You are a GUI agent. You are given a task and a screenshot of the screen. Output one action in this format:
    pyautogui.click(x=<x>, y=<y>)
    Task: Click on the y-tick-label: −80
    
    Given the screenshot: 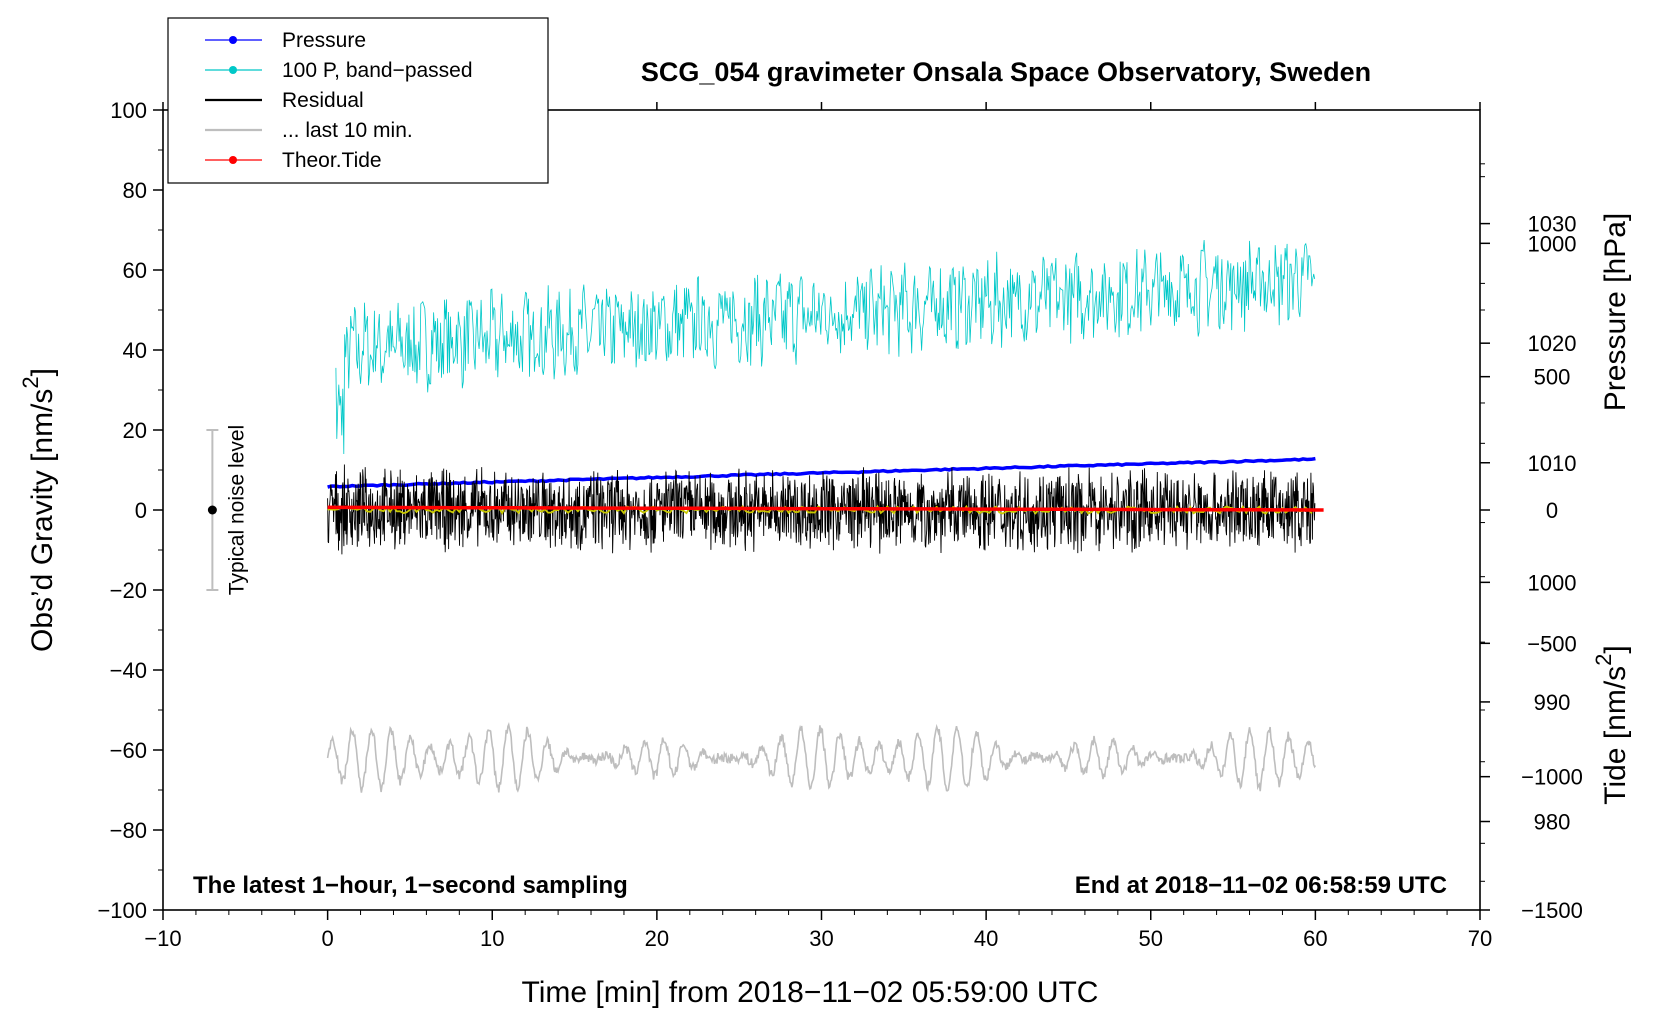 What is the action you would take?
    pyautogui.click(x=128, y=830)
    